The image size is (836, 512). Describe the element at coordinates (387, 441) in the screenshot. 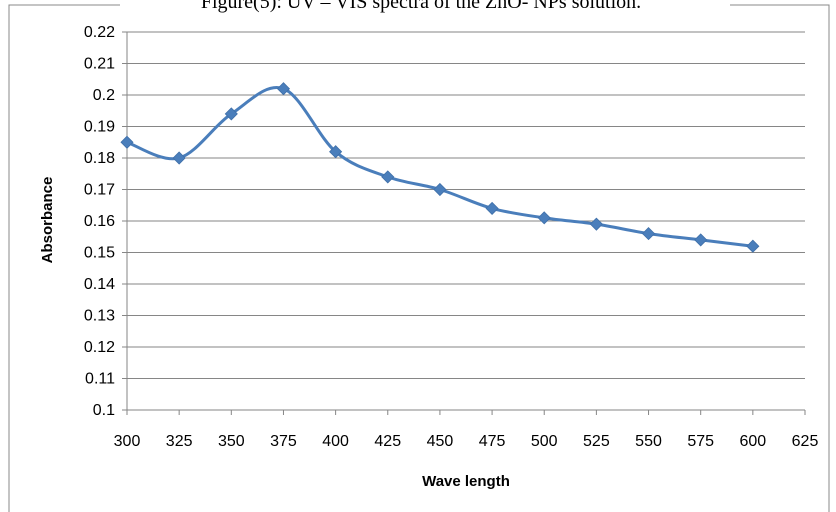

I see `x-tick-label: 425` at that location.